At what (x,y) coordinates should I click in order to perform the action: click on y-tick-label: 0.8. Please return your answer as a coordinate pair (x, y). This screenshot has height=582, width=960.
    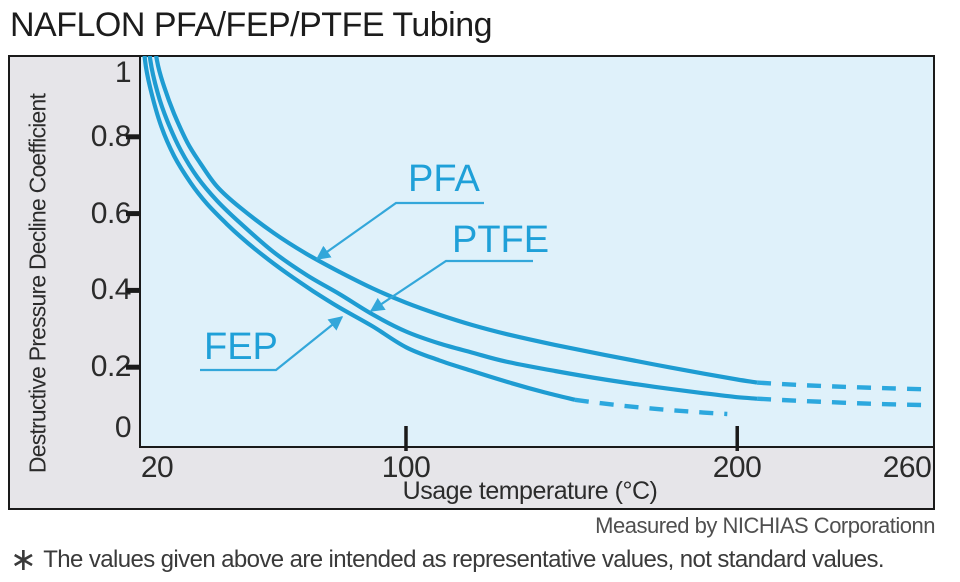
    Looking at the image, I should click on (111, 136).